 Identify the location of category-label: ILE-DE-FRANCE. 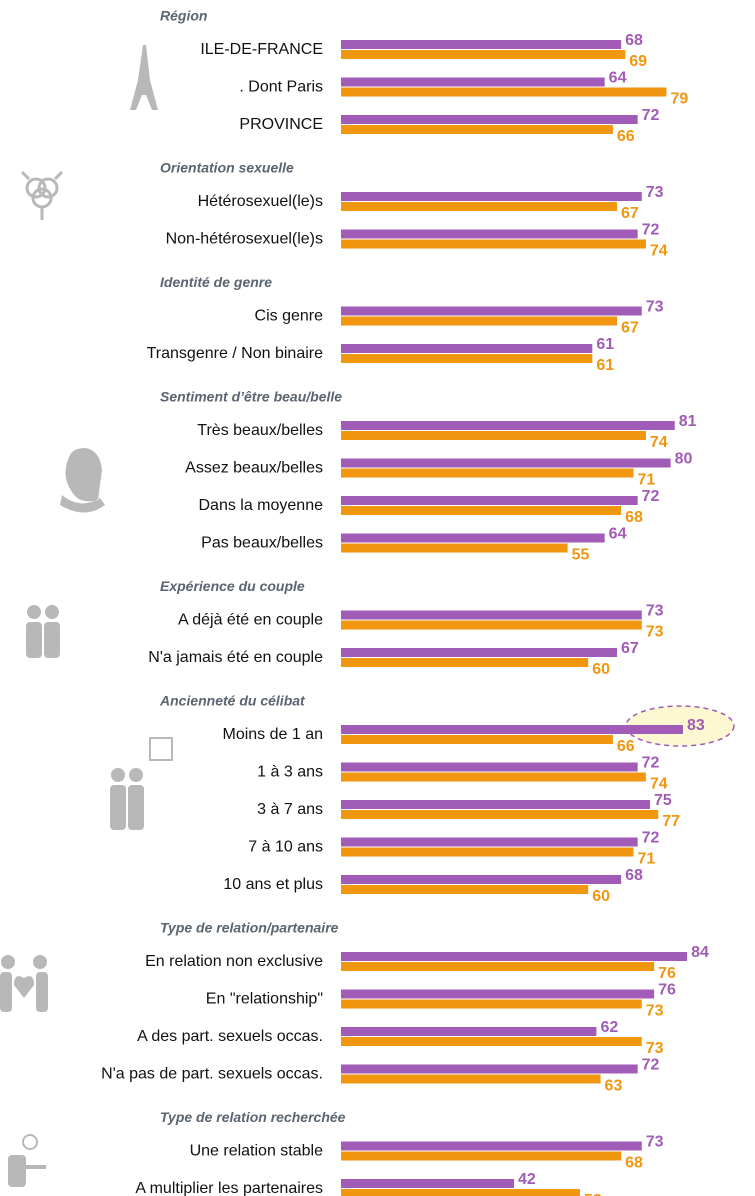
(261, 49).